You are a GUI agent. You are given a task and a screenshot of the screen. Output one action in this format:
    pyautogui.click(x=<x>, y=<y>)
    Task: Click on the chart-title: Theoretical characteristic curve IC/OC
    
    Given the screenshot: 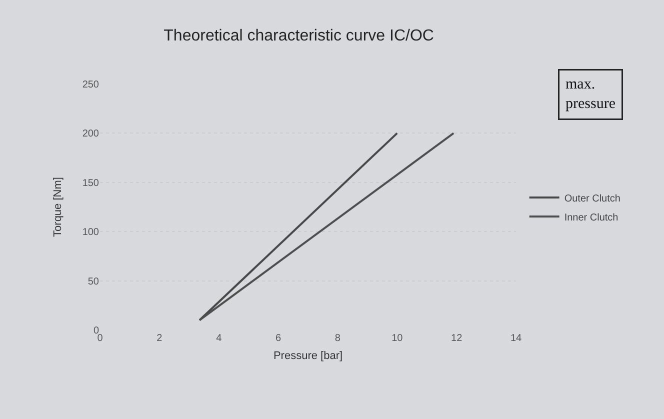 What is the action you would take?
    pyautogui.click(x=299, y=36)
    